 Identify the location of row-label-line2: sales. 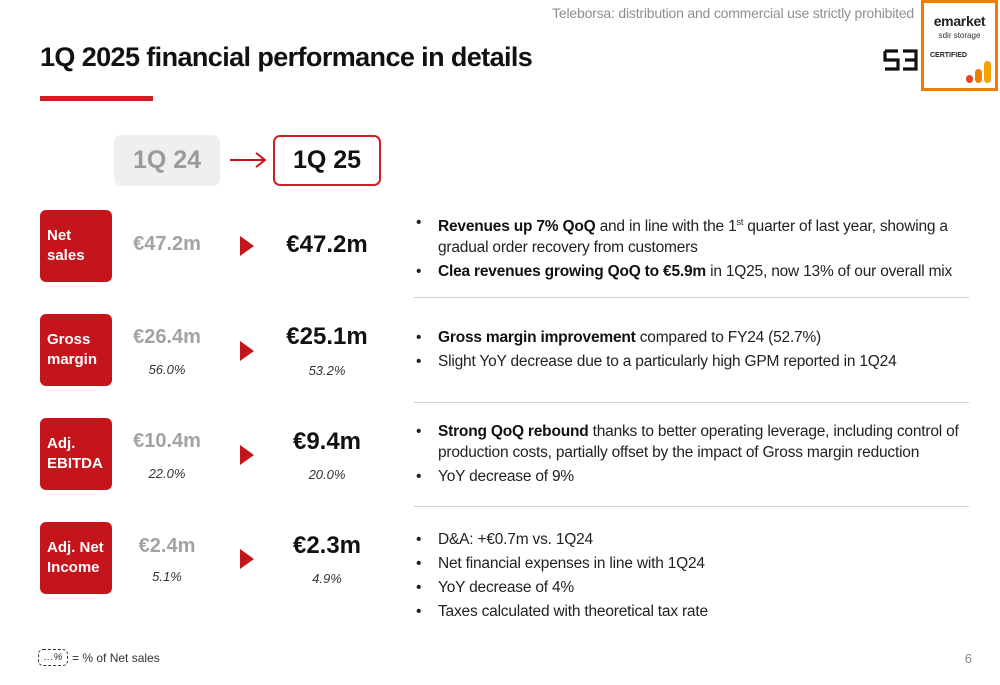
(66, 255).